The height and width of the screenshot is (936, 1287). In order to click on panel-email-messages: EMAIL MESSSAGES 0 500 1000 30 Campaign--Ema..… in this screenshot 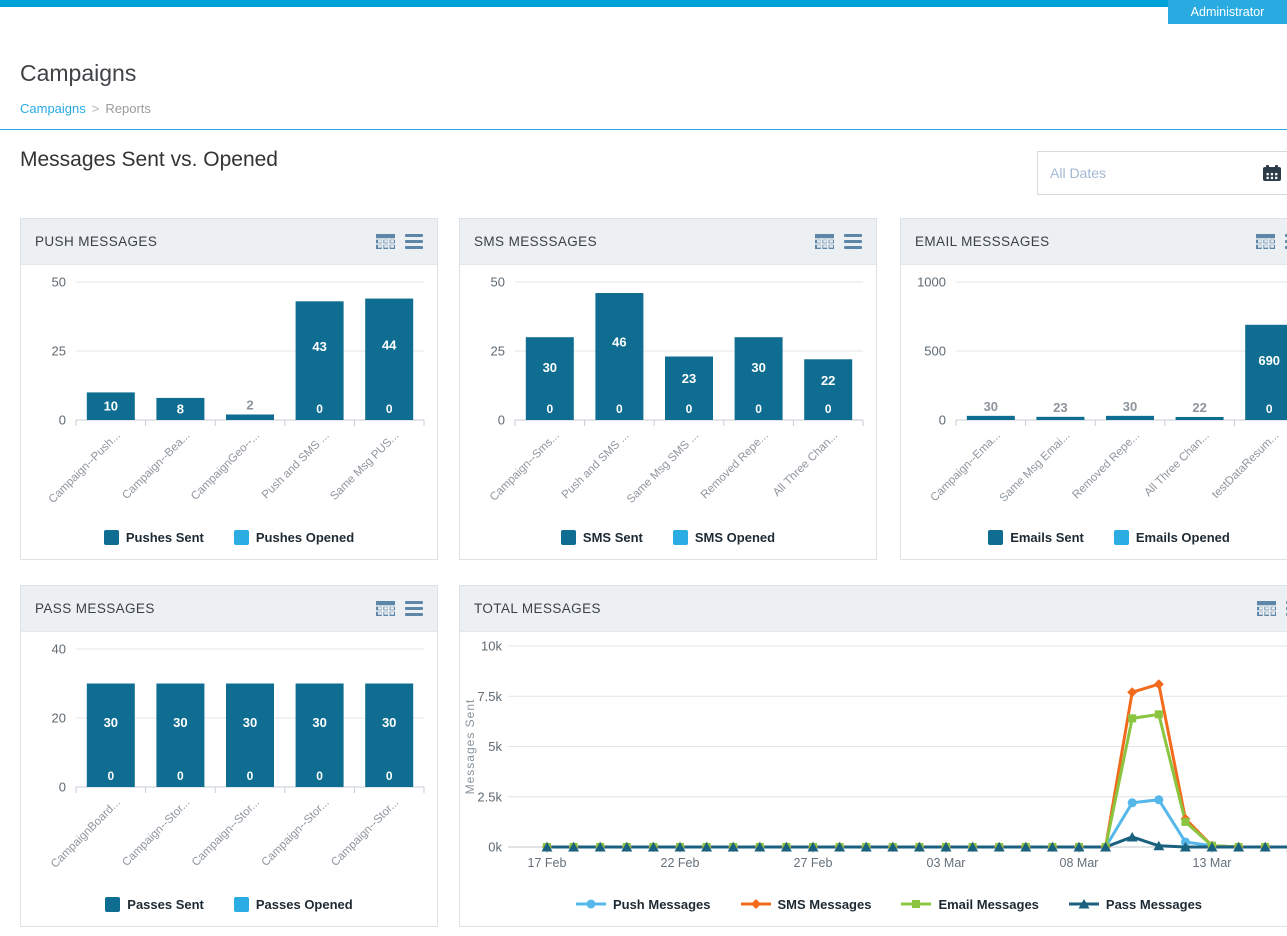, I will do `click(1093, 389)`.